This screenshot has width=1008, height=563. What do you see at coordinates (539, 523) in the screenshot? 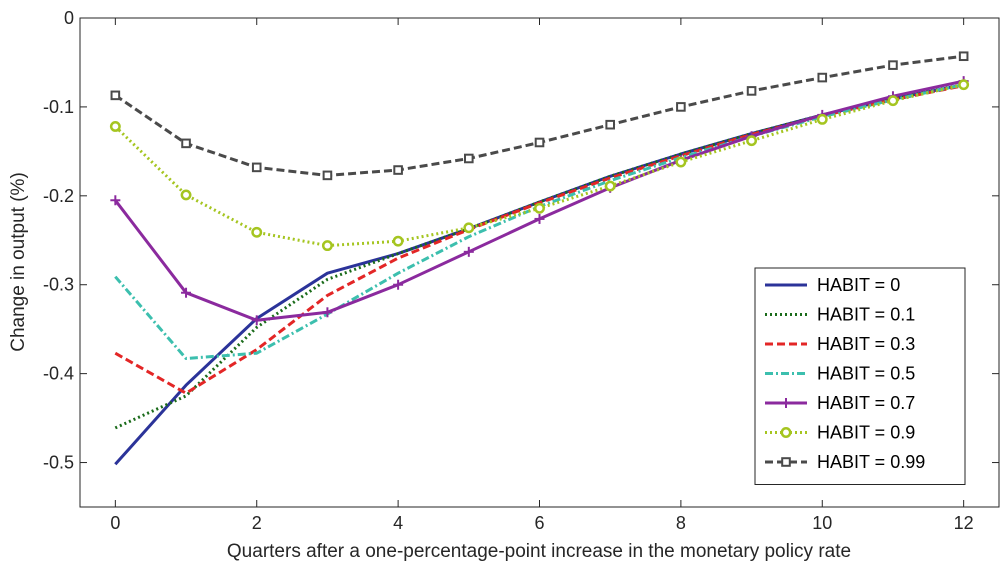
I see `x-tick-label: 6` at bounding box center [539, 523].